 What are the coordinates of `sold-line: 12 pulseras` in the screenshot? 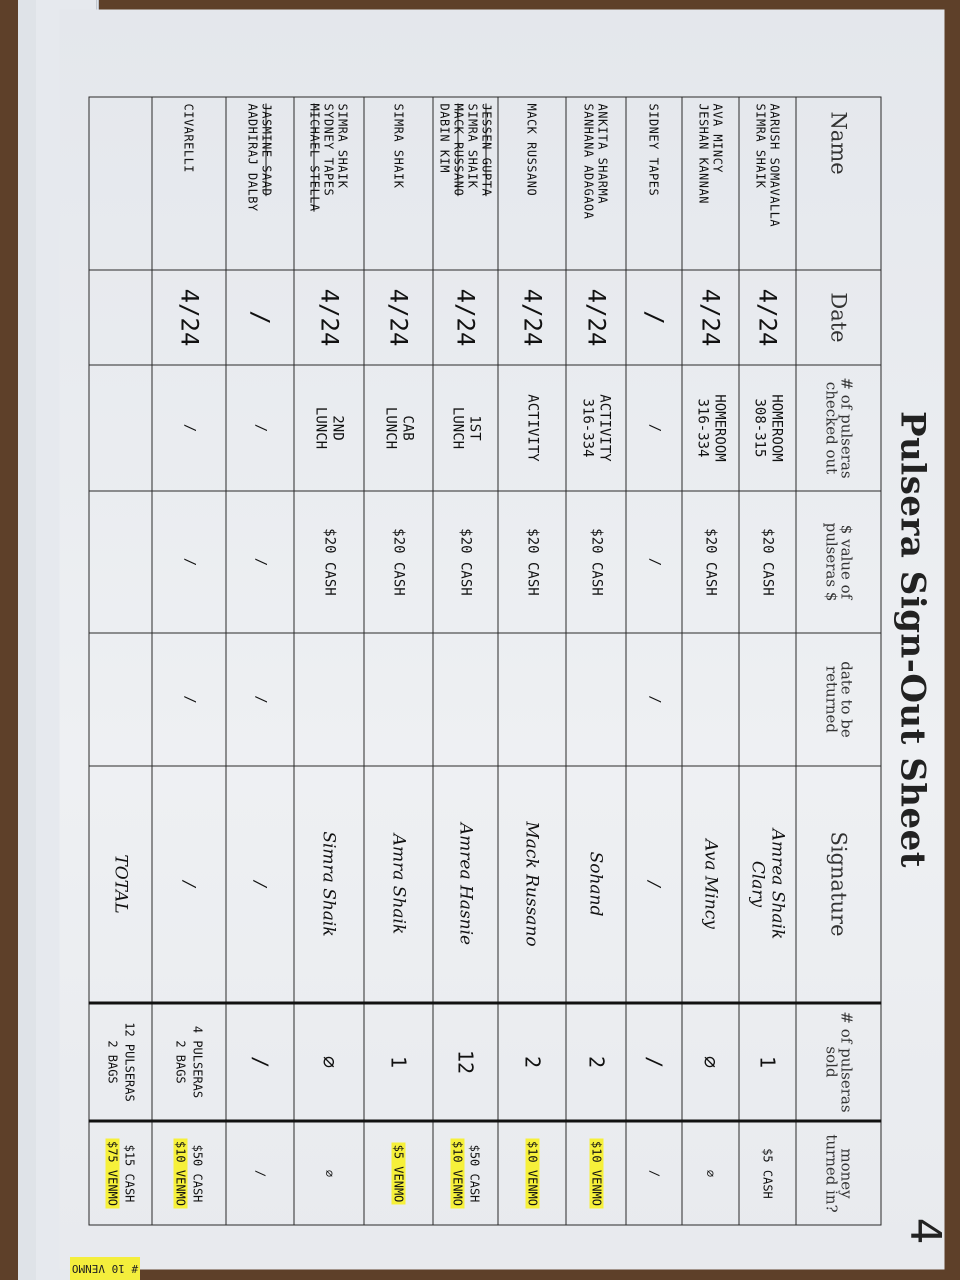 It's located at (129, 1062).